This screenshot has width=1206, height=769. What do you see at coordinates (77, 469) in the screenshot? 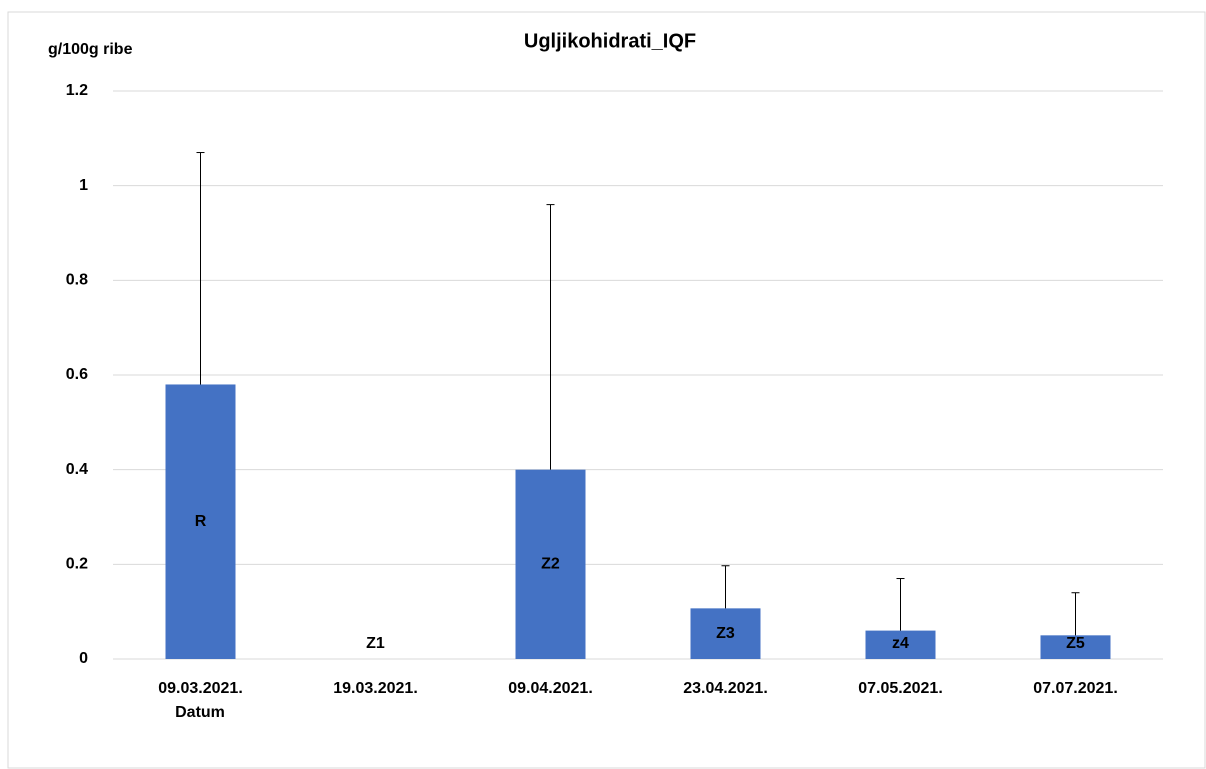
I see `y-tick-label: 0.4` at bounding box center [77, 469].